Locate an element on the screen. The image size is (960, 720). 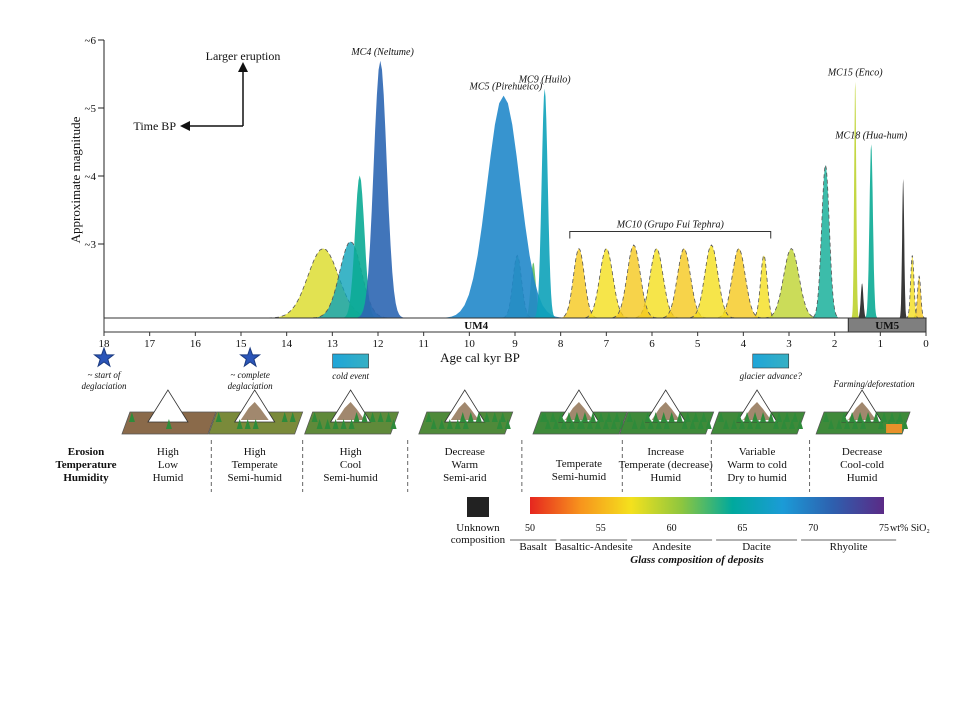
x-tick-label: 17 is located at coordinates (150, 344).